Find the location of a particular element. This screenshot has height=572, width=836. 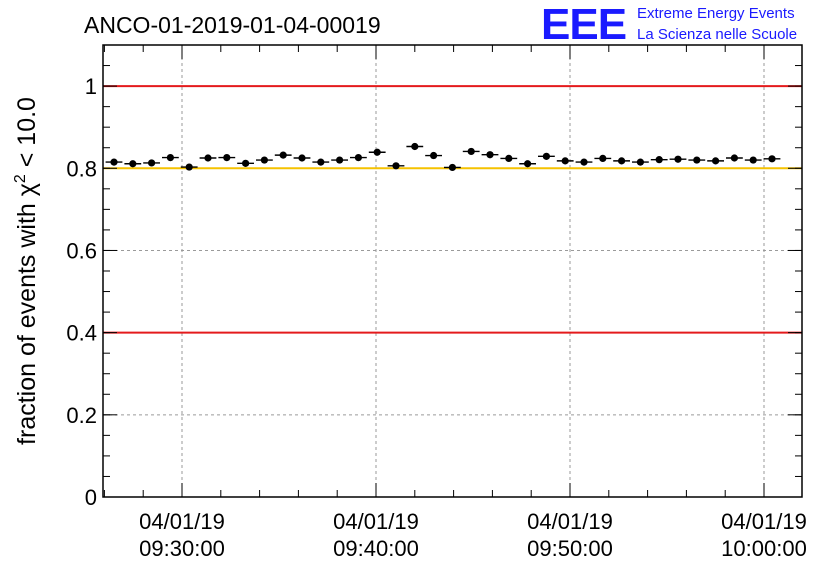

x-tick-time: 09:30:00 is located at coordinates (182, 548).